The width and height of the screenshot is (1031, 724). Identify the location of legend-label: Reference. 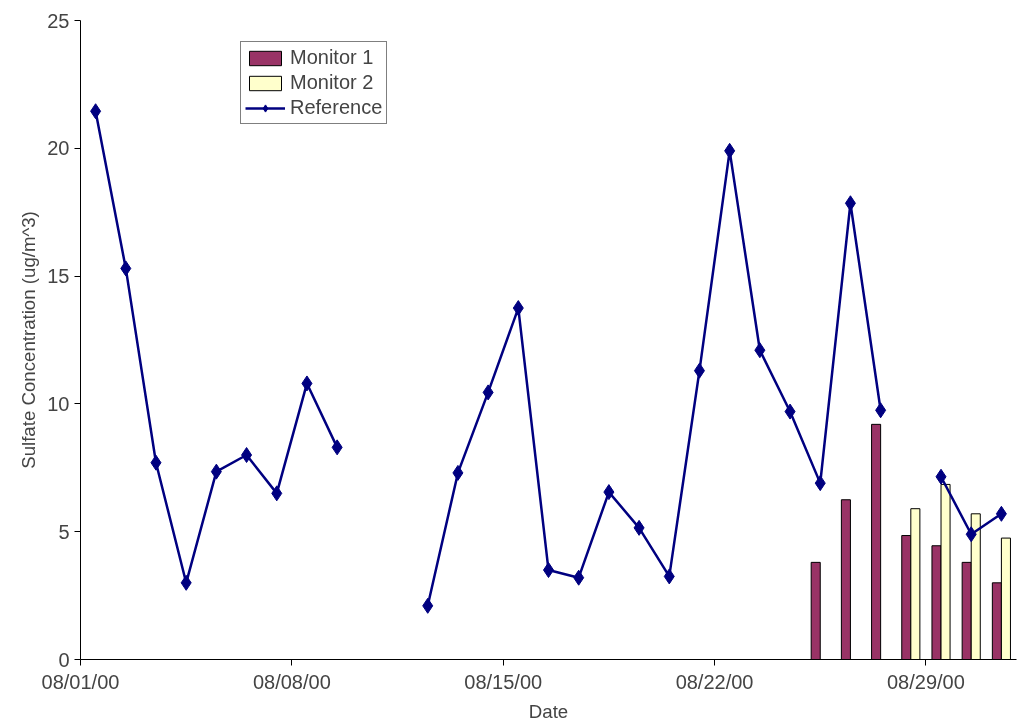
(336, 107).